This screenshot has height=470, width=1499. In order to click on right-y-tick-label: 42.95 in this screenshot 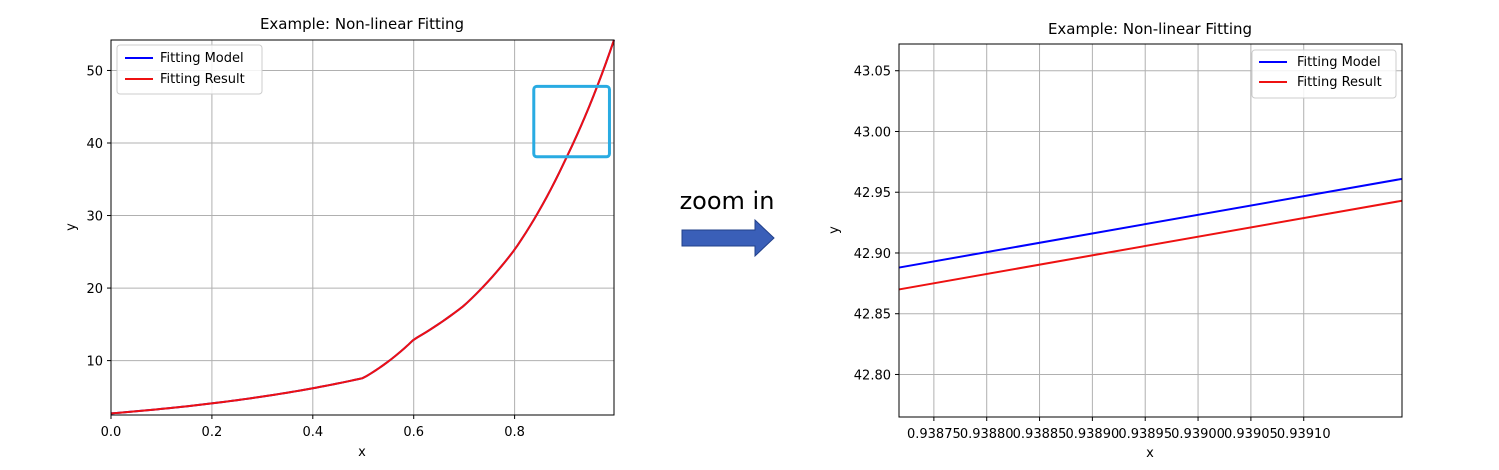, I will do `click(872, 193)`.